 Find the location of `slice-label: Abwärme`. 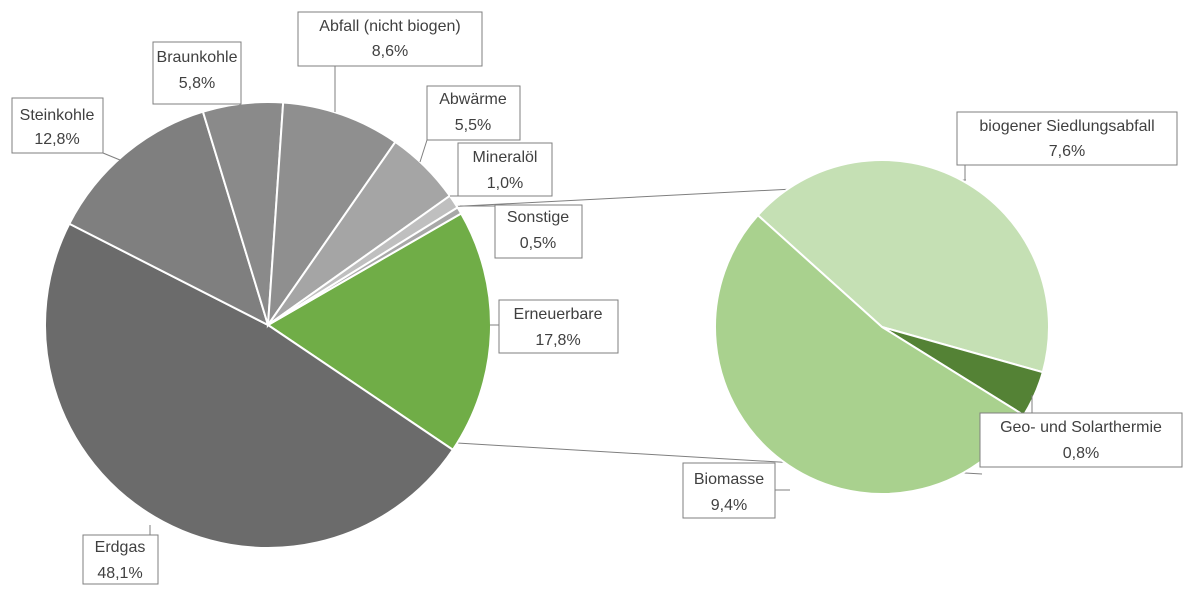

slice-label: Abwärme is located at coordinates (473, 99).